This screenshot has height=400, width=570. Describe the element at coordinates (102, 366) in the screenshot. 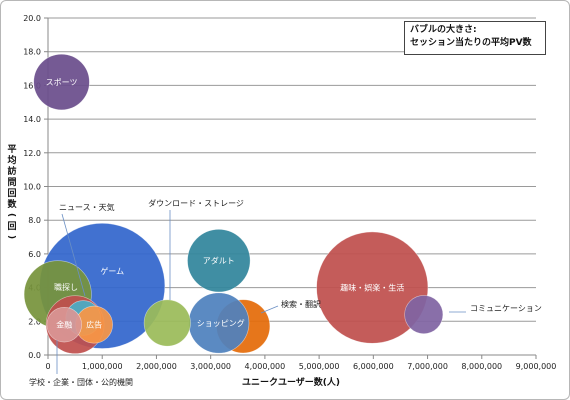

I see `x-tick-label: 1,000,000` at that location.